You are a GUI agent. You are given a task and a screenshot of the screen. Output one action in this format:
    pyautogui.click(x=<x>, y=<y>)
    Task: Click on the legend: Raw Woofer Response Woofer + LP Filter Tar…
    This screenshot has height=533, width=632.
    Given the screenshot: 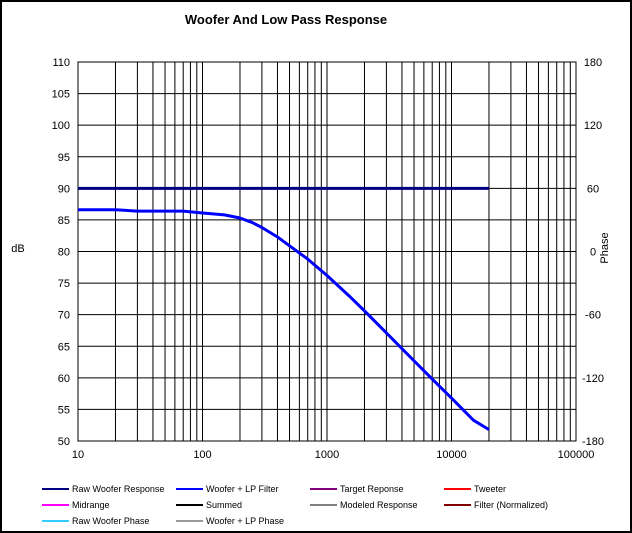 What is the action you would take?
    pyautogui.click(x=295, y=505)
    